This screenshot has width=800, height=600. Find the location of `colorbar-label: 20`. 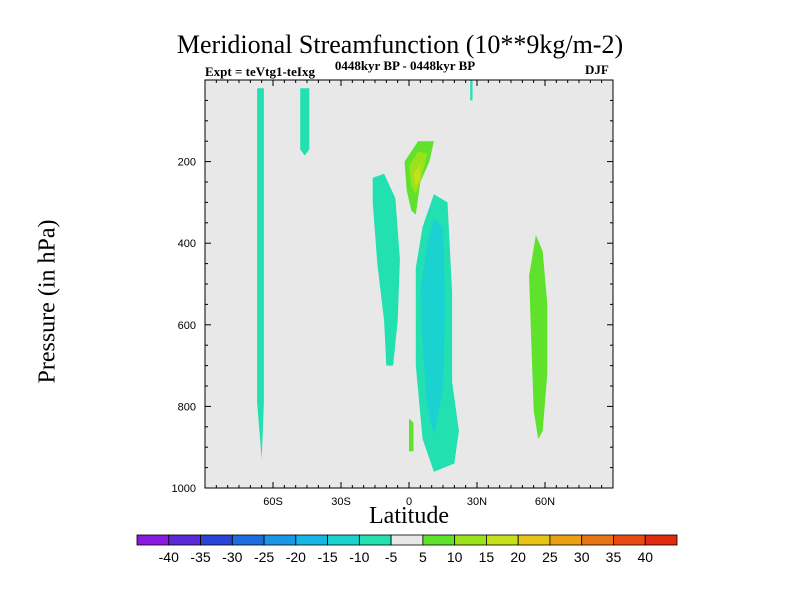

colorbar-label: 20 is located at coordinates (518, 557).